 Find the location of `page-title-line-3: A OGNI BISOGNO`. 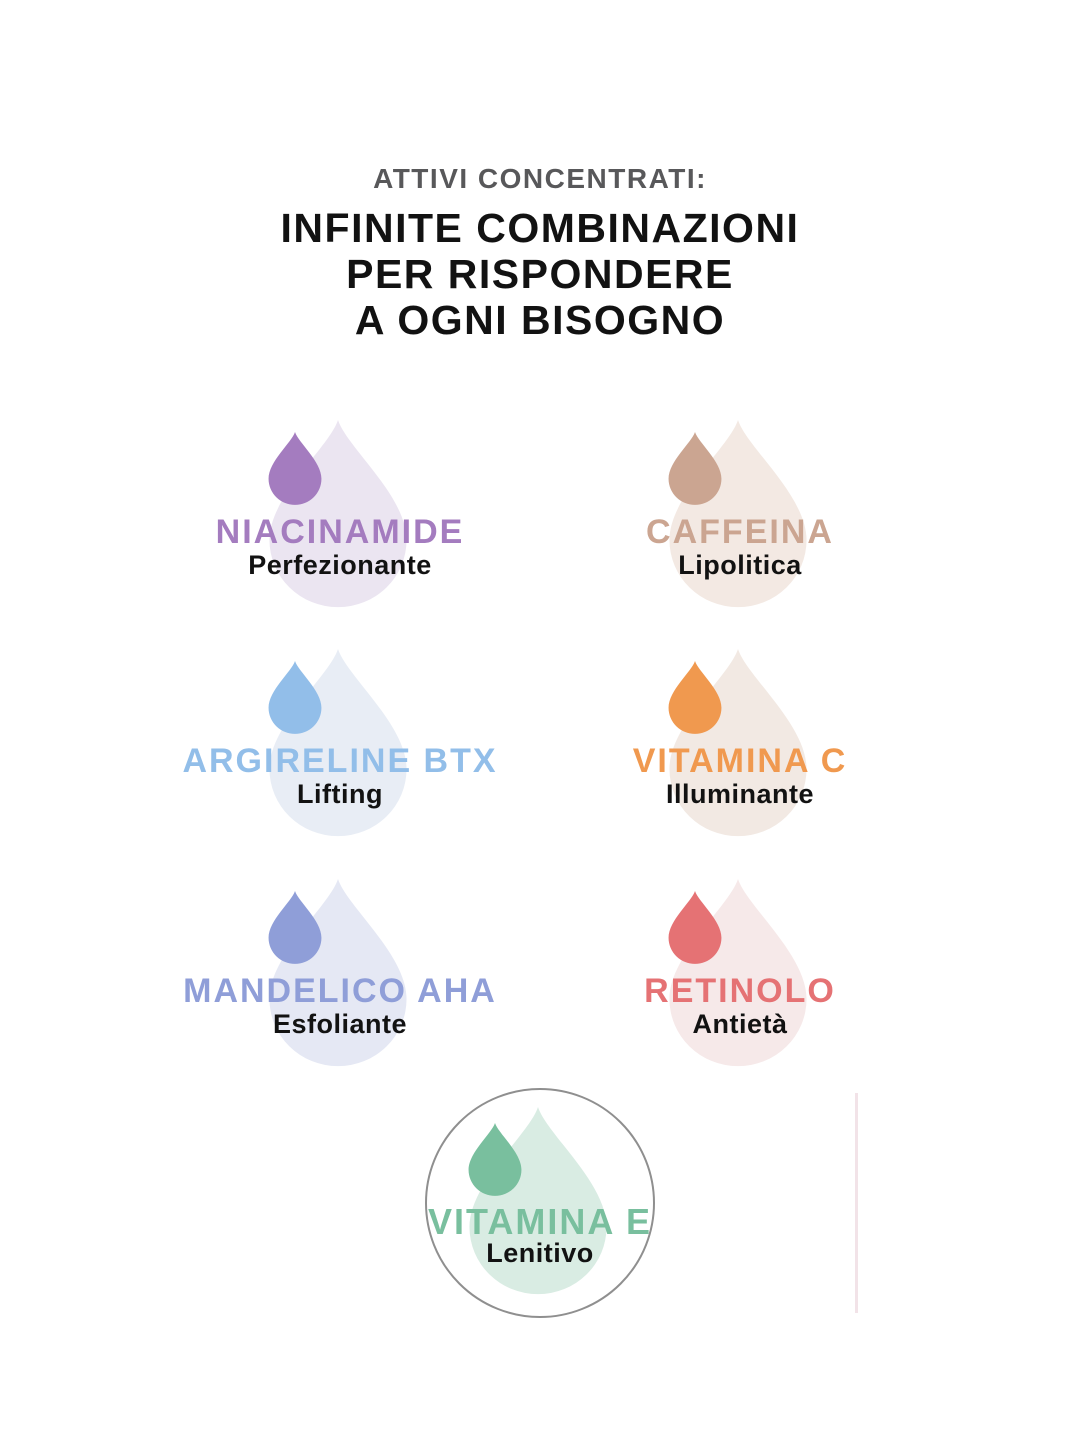

page-title-line-3: A OGNI BISOGNO is located at coordinates (540, 320).